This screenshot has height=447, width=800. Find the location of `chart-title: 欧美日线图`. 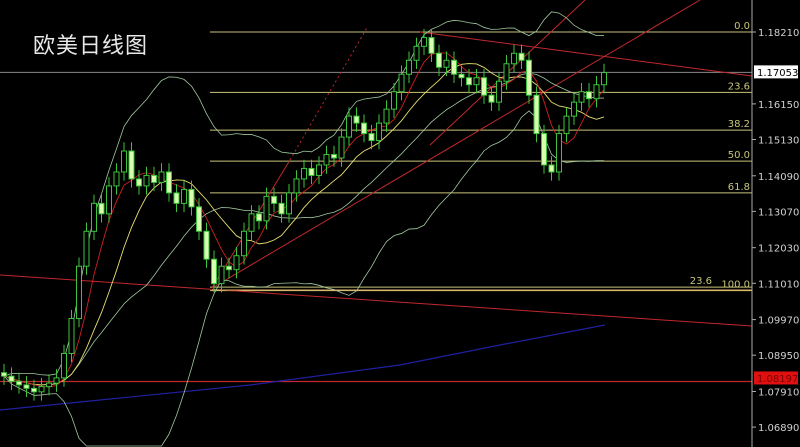

chart-title: 欧美日线图 is located at coordinates (91, 46).